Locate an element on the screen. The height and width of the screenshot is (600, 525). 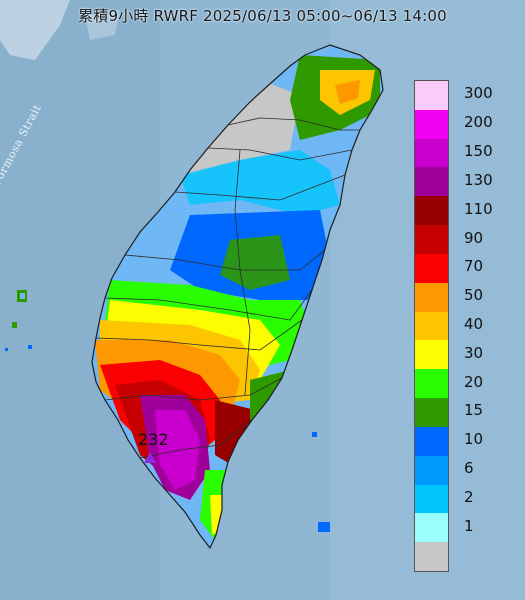
legend-label: 10 is located at coordinates (474, 439).